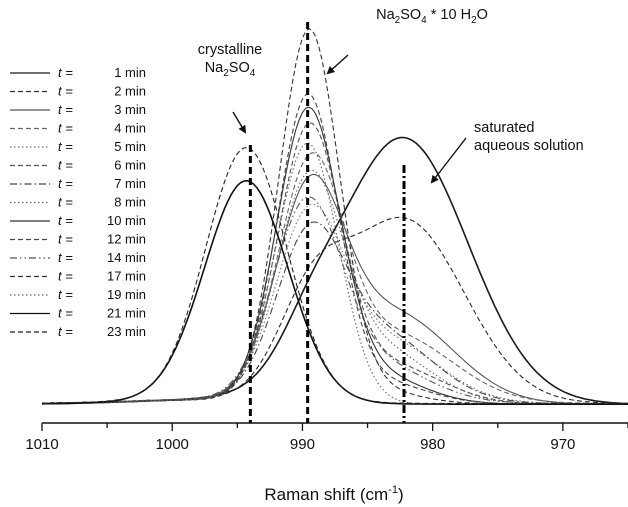 Image resolution: width=628 pixels, height=507 pixels. What do you see at coordinates (504, 128) in the screenshot?
I see `annotation-solution-line1: saturated` at bounding box center [504, 128].